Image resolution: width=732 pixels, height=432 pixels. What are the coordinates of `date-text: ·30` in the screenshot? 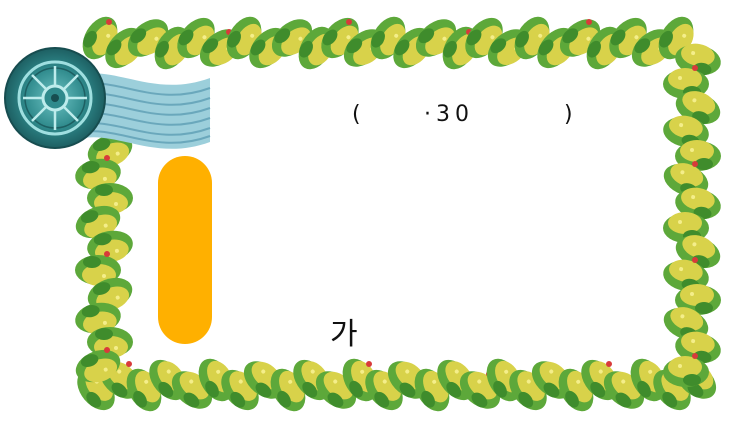 It's located at (449, 114).